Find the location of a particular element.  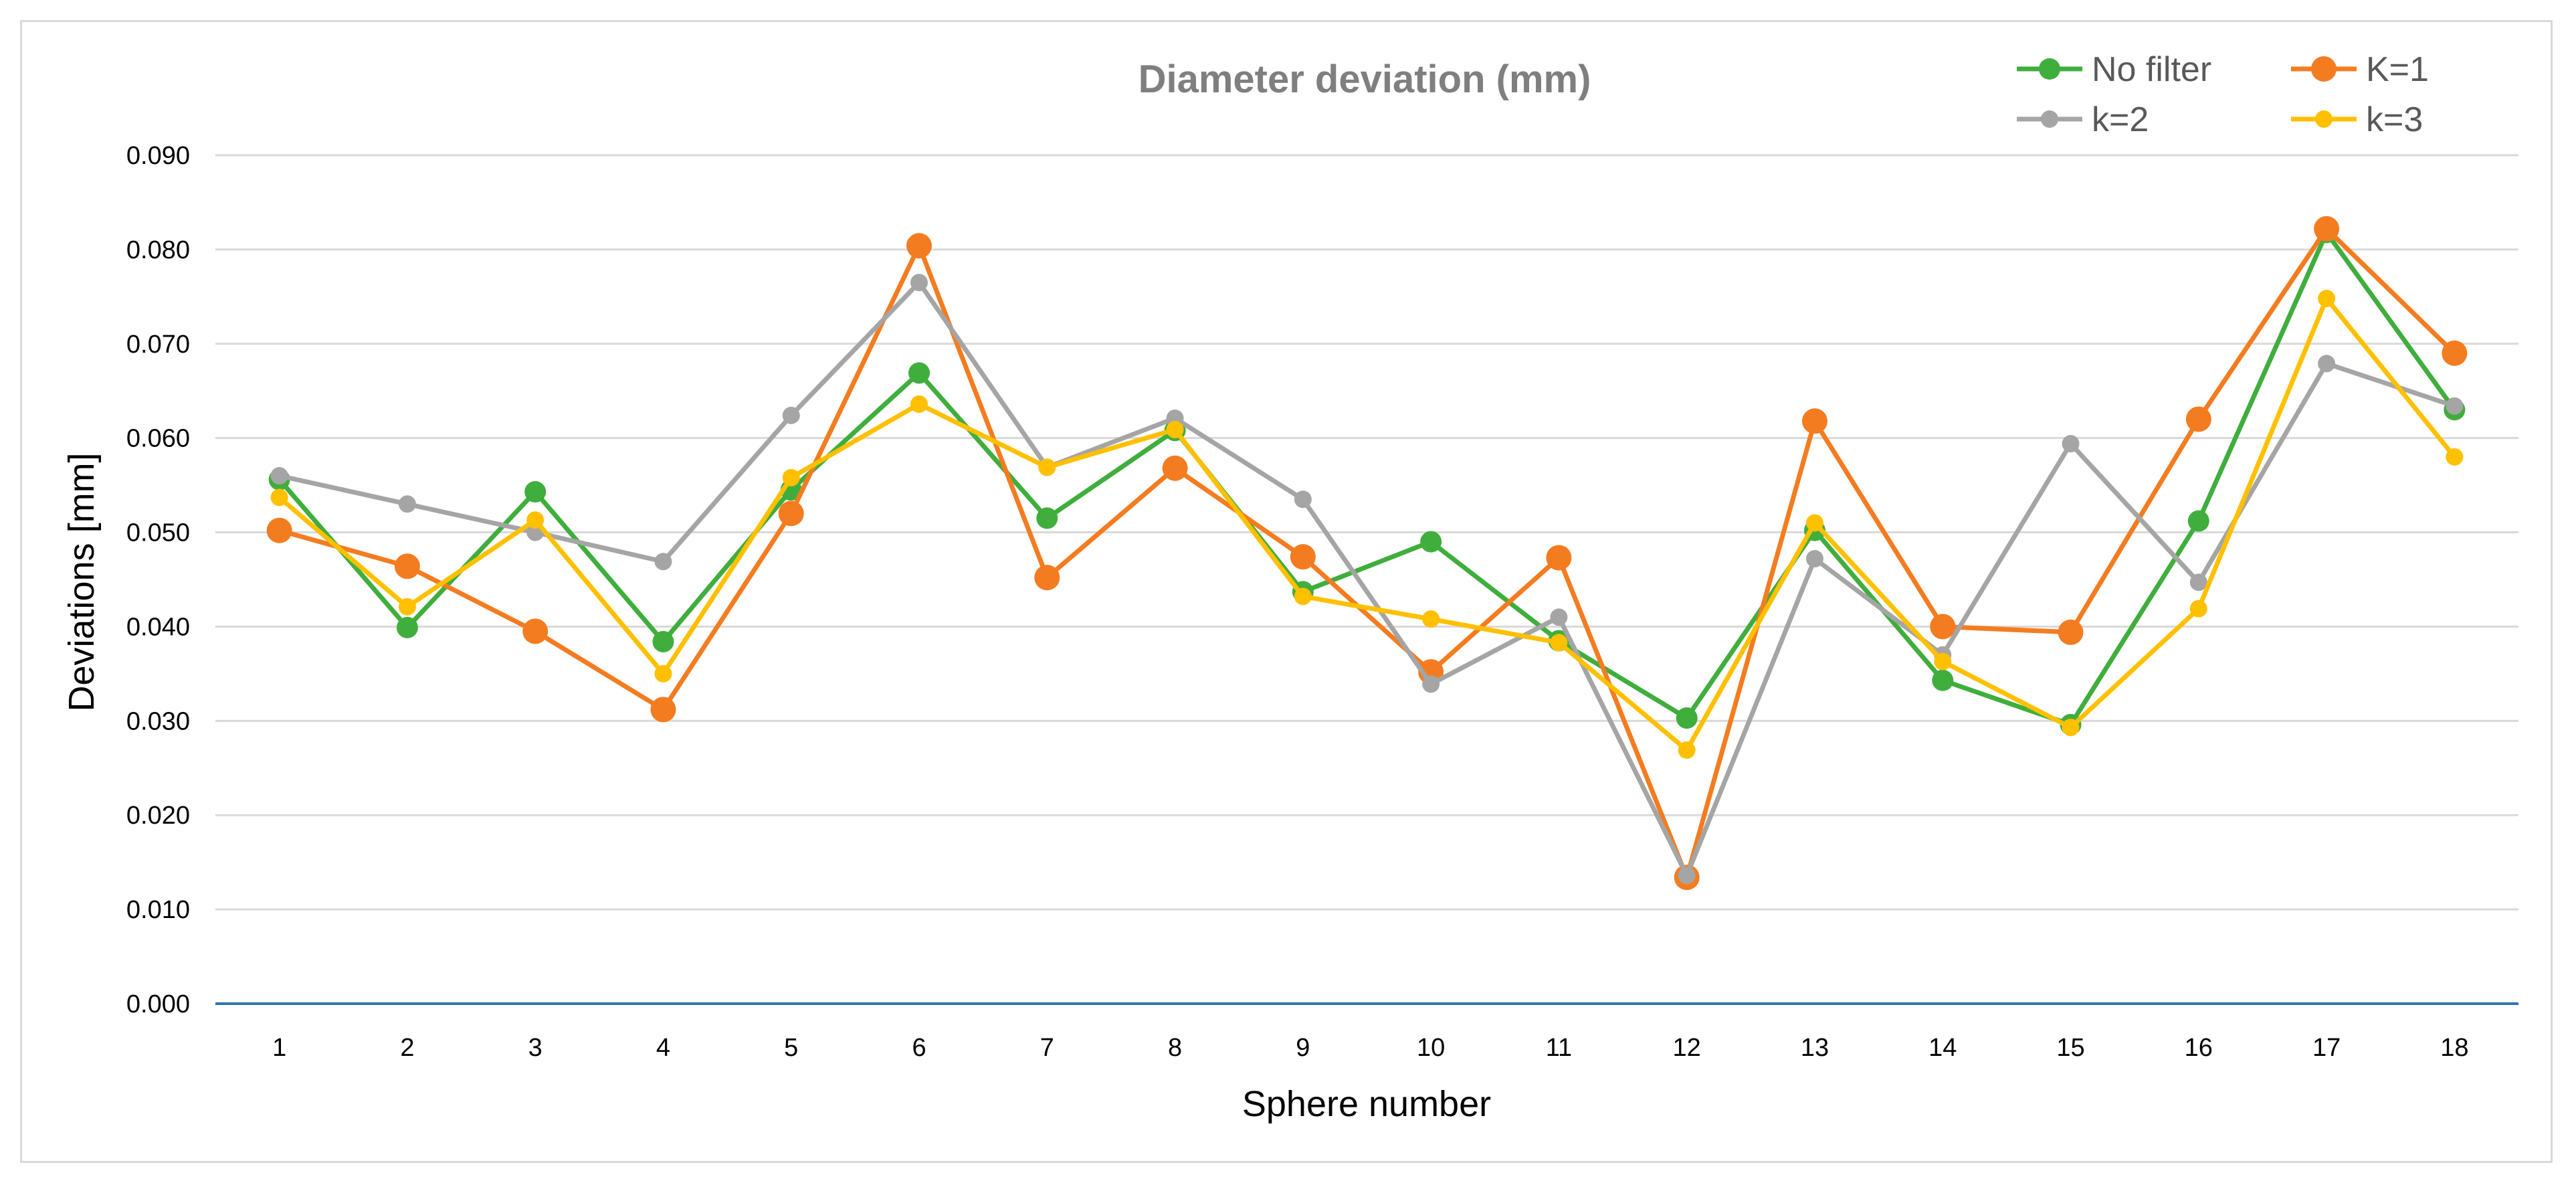

legend-item: k=3 is located at coordinates (2357, 119).